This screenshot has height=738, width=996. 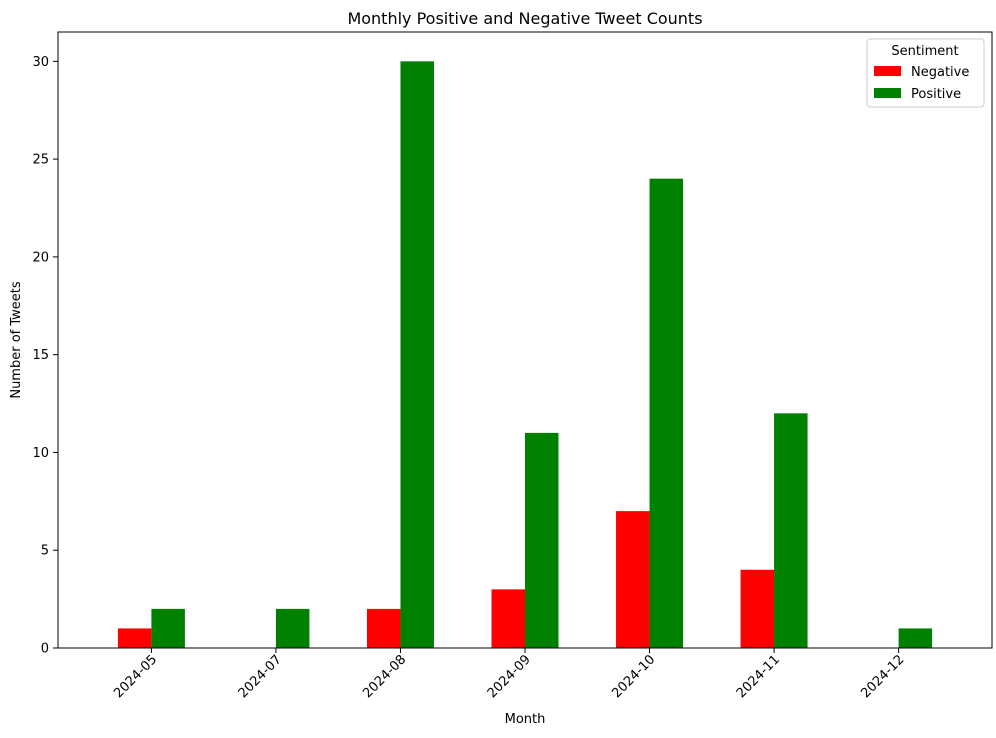 I want to click on legend-swatch-positive, so click(x=887, y=93).